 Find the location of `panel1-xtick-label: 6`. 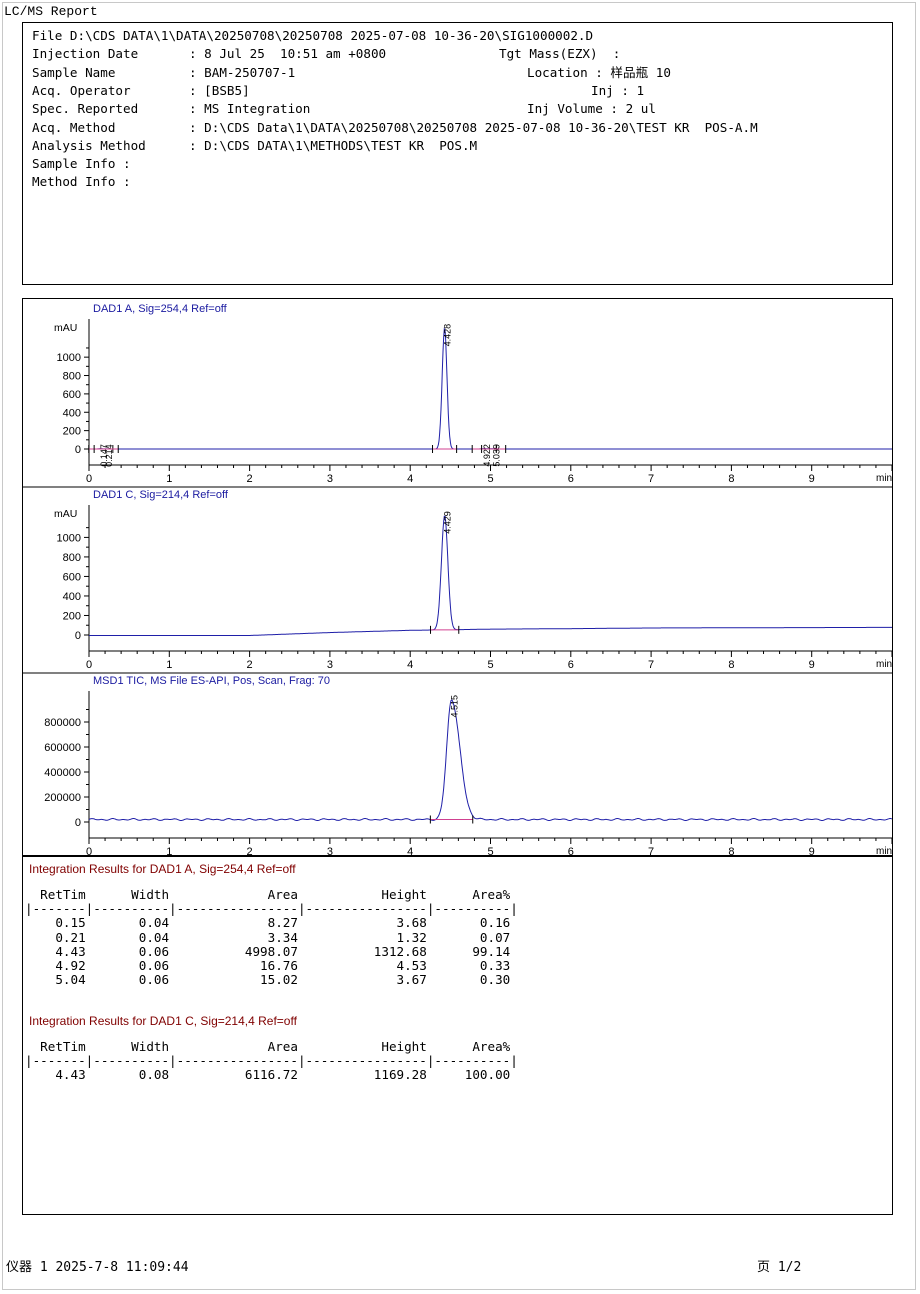

panel1-xtick-label: 6 is located at coordinates (571, 479).